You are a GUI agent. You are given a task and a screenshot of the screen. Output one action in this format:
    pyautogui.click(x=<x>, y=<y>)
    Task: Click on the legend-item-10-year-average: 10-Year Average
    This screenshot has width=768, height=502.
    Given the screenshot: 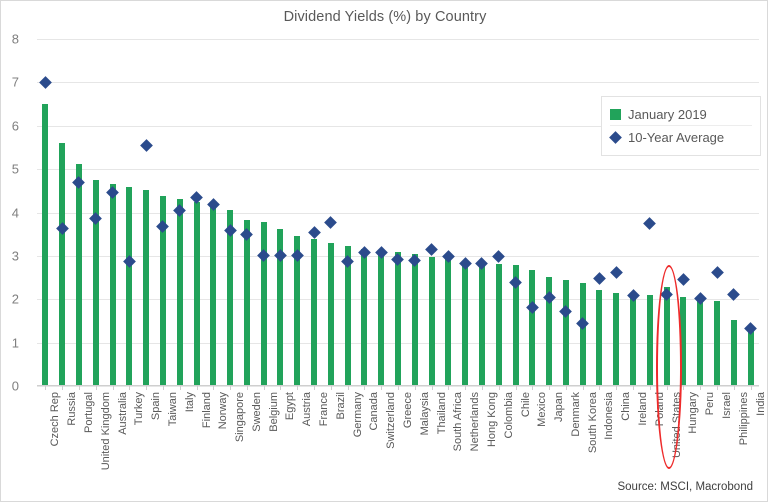 What is the action you would take?
    pyautogui.click(x=680, y=136)
    